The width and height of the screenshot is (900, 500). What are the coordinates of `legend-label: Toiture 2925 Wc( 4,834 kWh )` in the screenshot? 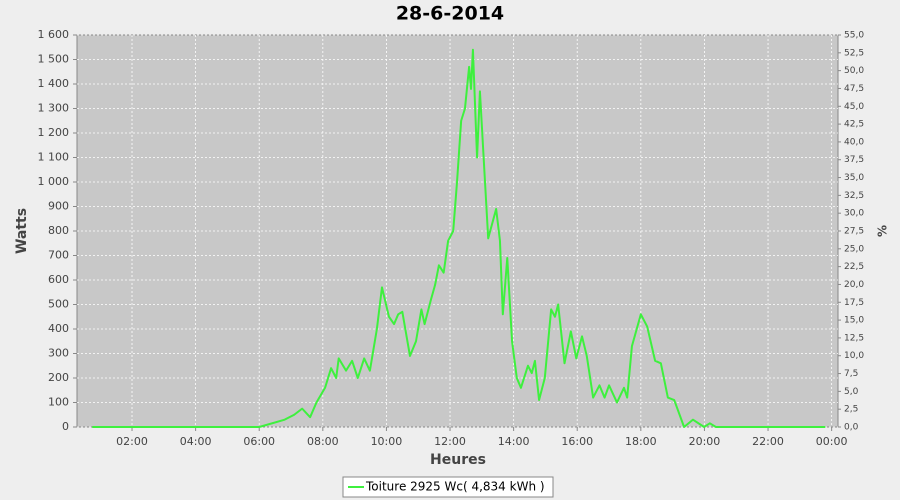 It's located at (455, 487).